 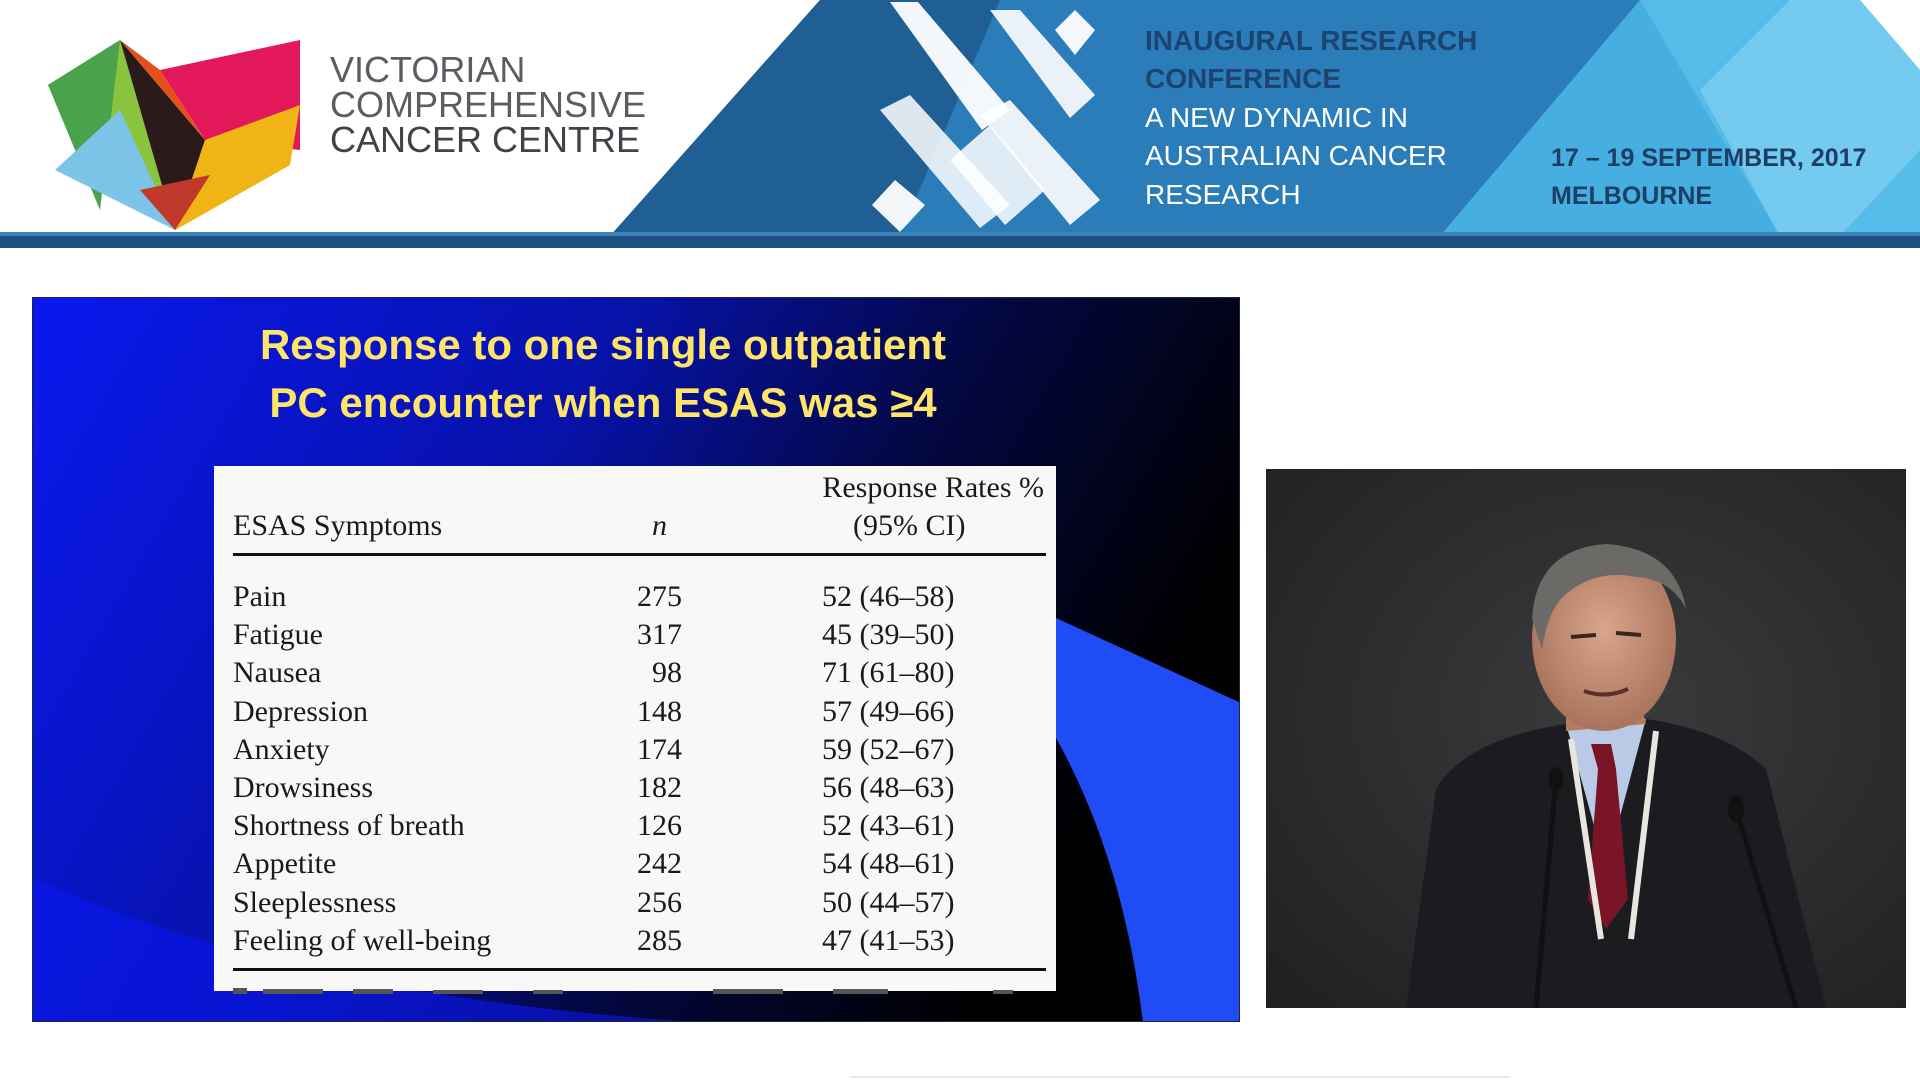 I want to click on cell-response-rate: 47 (41–53), so click(x=888, y=940).